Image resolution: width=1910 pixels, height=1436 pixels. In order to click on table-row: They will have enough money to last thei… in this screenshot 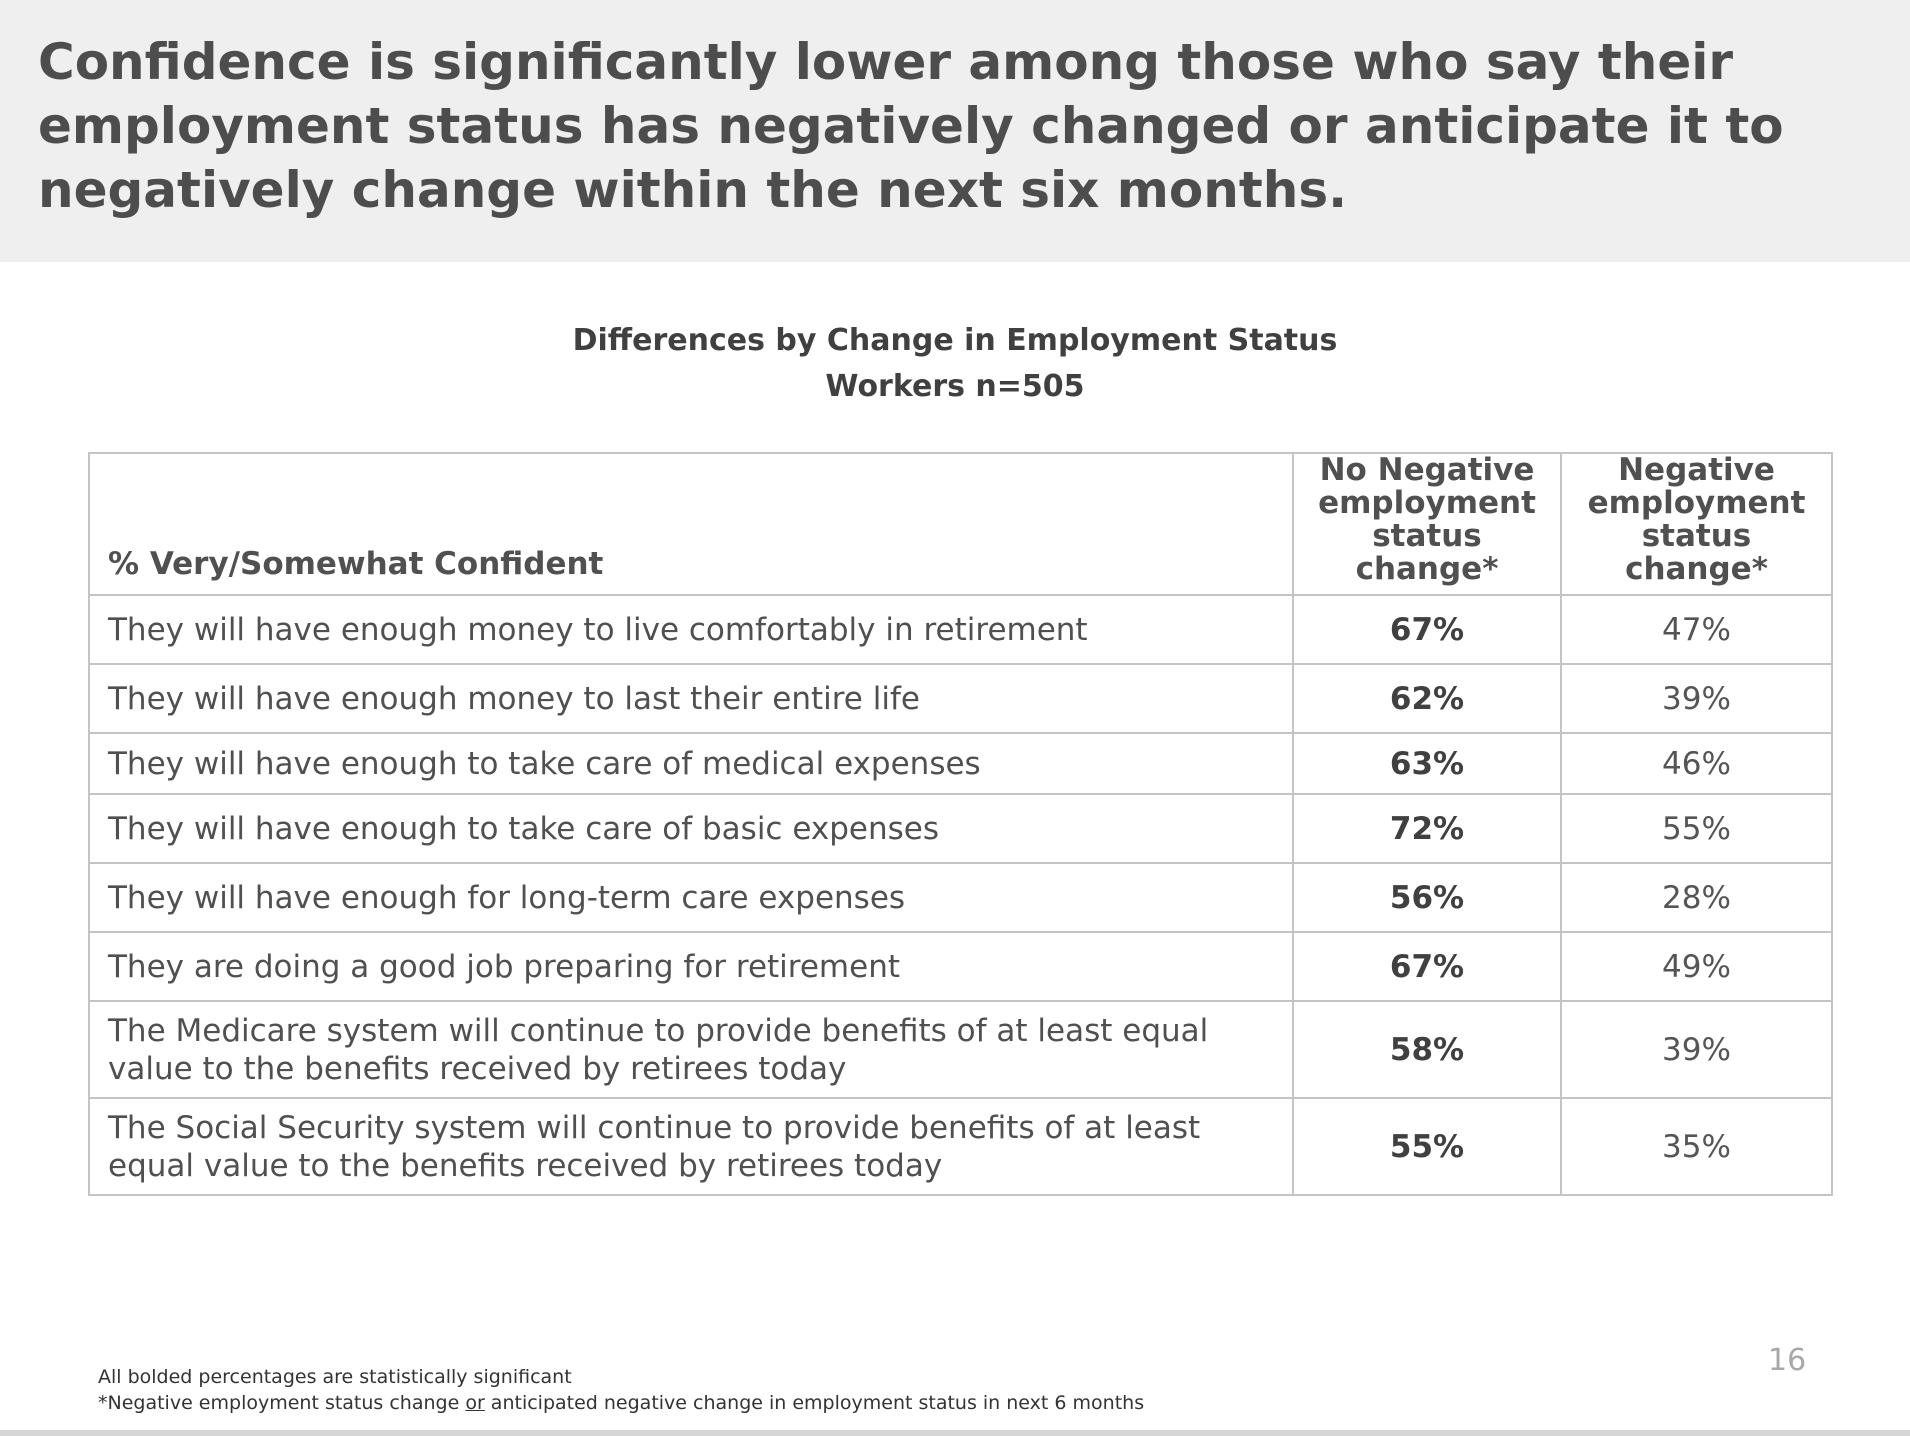, I will do `click(960, 698)`.